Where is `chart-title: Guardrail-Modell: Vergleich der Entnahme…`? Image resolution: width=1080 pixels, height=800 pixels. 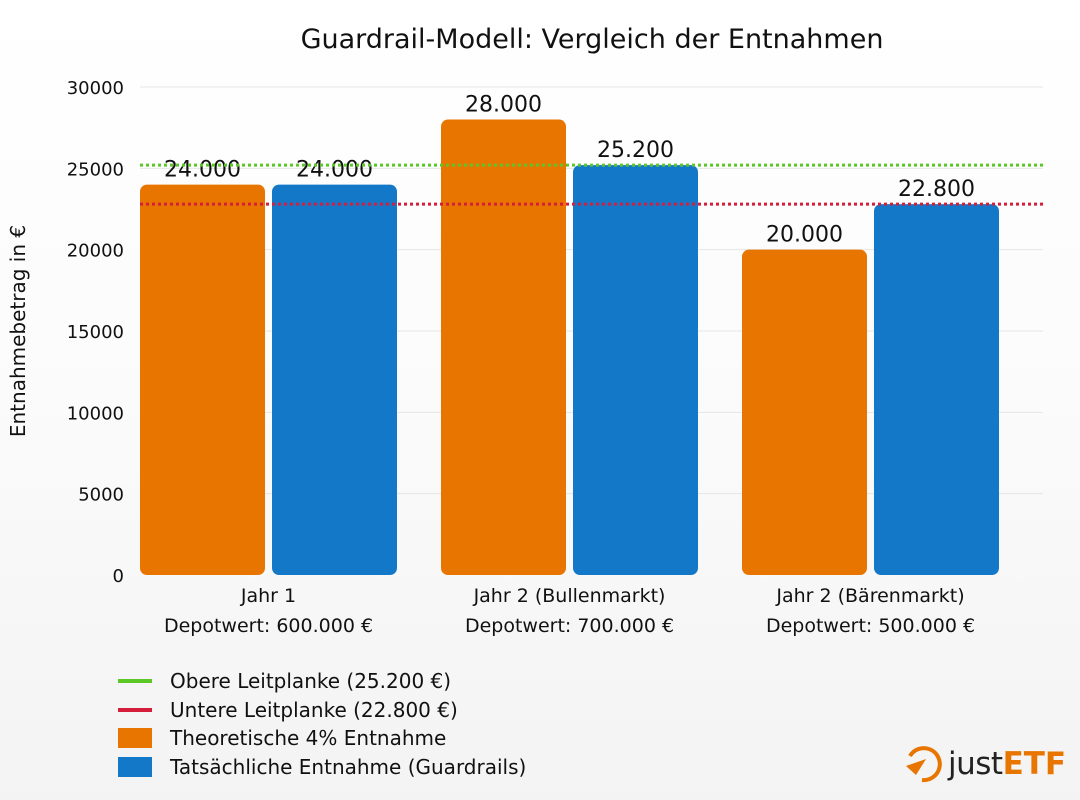
chart-title: Guardrail-Modell: Vergleich der Entnahme… is located at coordinates (592, 39).